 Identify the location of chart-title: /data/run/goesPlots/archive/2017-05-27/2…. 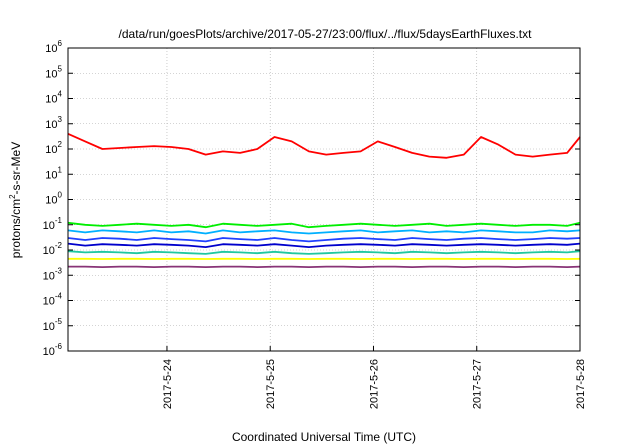
(326, 34).